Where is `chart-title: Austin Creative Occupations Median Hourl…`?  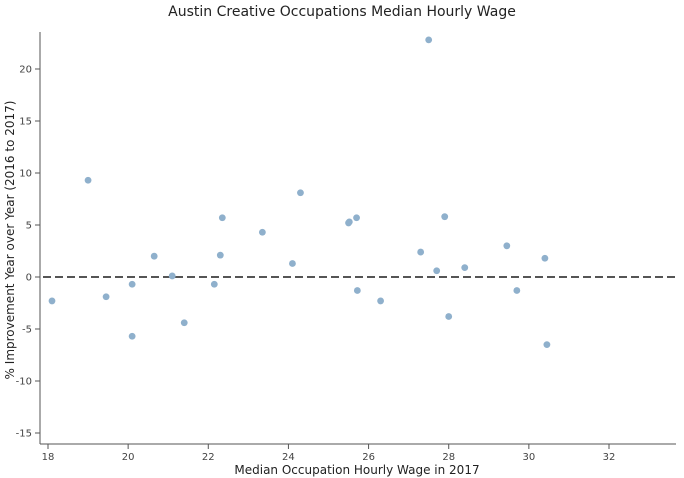 chart-title: Austin Creative Occupations Median Hourl… is located at coordinates (342, 12).